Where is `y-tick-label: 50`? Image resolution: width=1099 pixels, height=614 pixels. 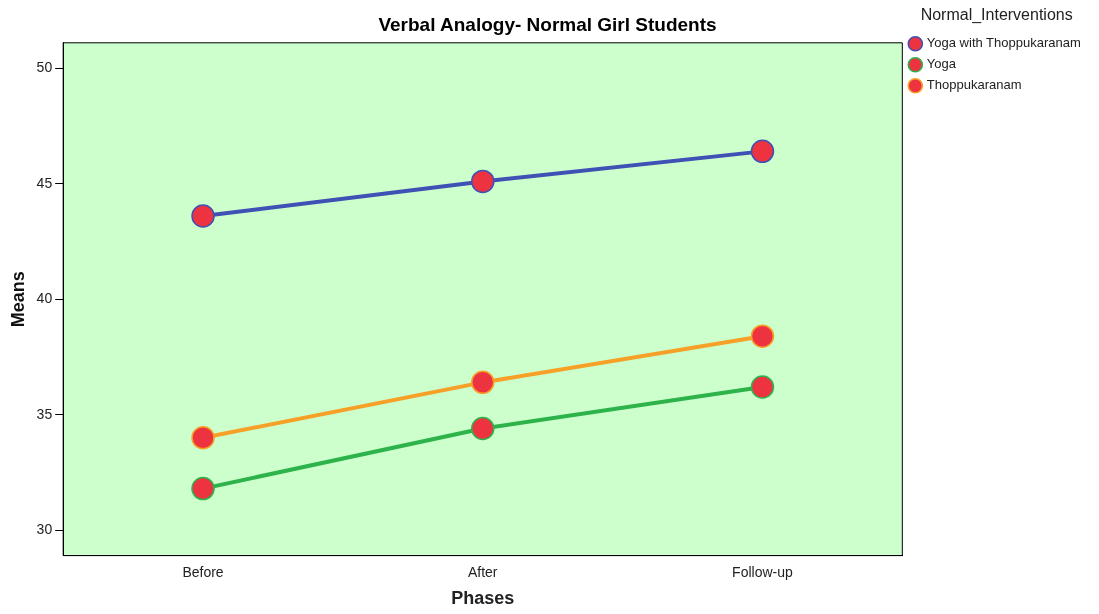 y-tick-label: 50 is located at coordinates (44, 67).